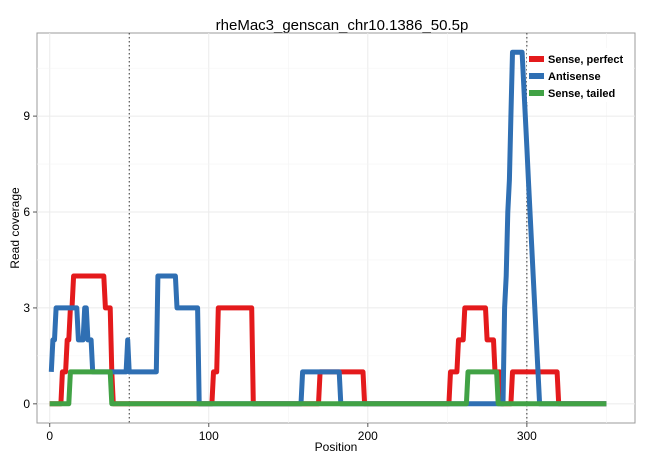  I want to click on y-axis-label: Read coverage, so click(15, 228).